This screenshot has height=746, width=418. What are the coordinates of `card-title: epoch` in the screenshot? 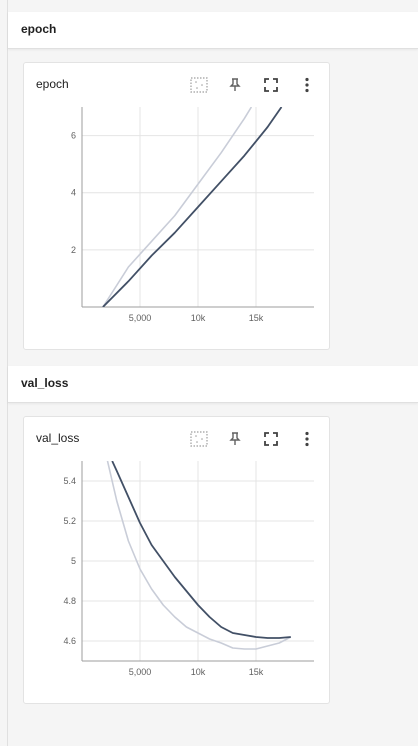 It's located at (52, 84).